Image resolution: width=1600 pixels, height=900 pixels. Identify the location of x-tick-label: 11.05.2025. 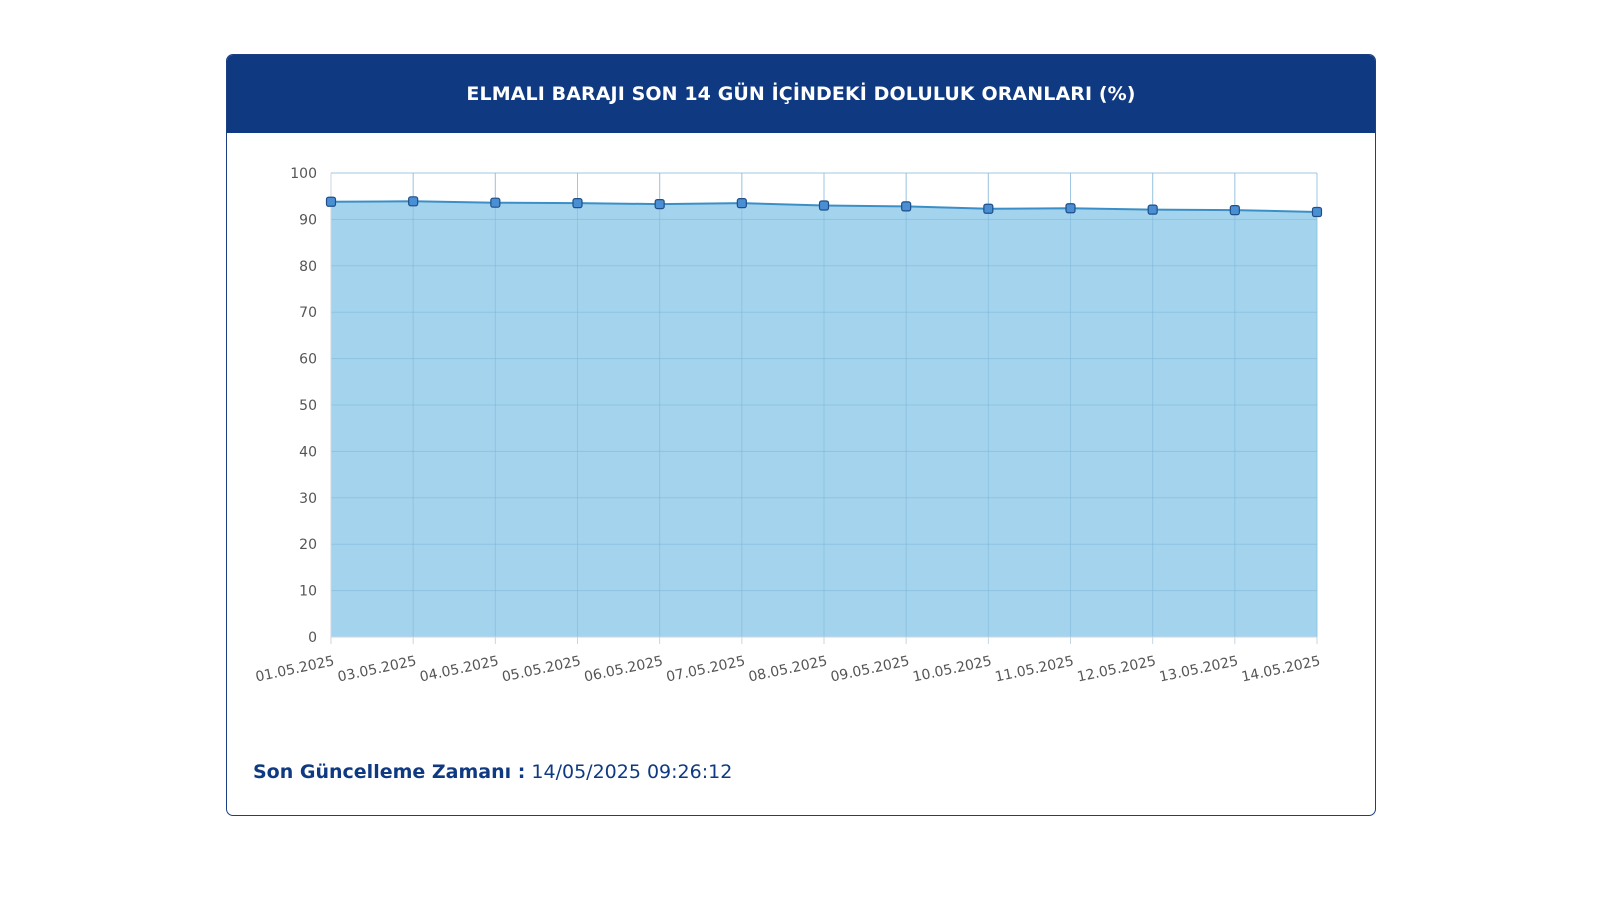
(1035, 669).